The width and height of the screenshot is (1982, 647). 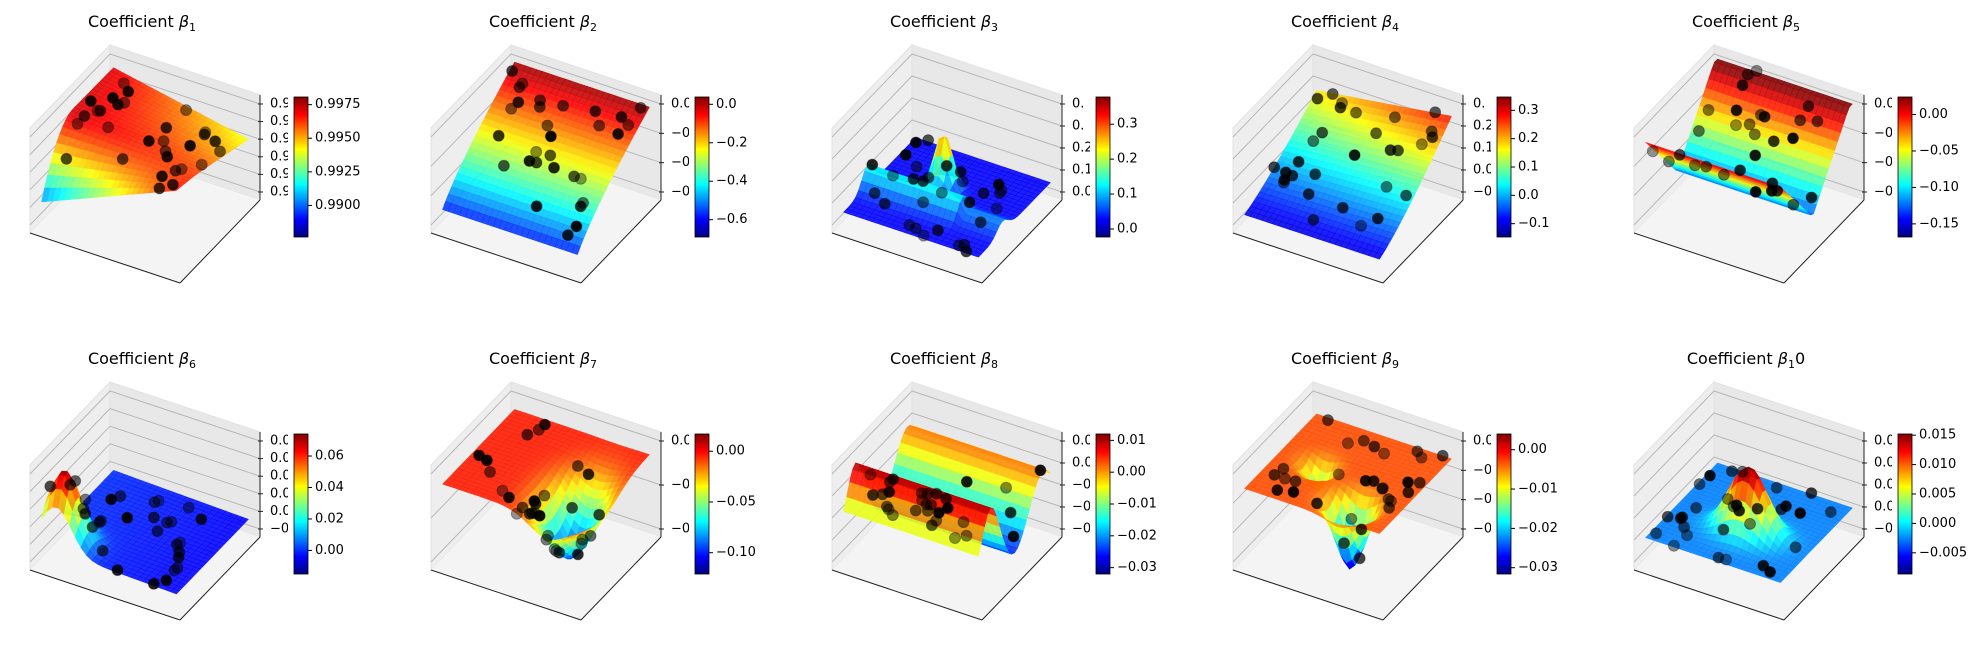 What do you see at coordinates (732, 142) in the screenshot?
I see `colorbar-tick-label: −0.2` at bounding box center [732, 142].